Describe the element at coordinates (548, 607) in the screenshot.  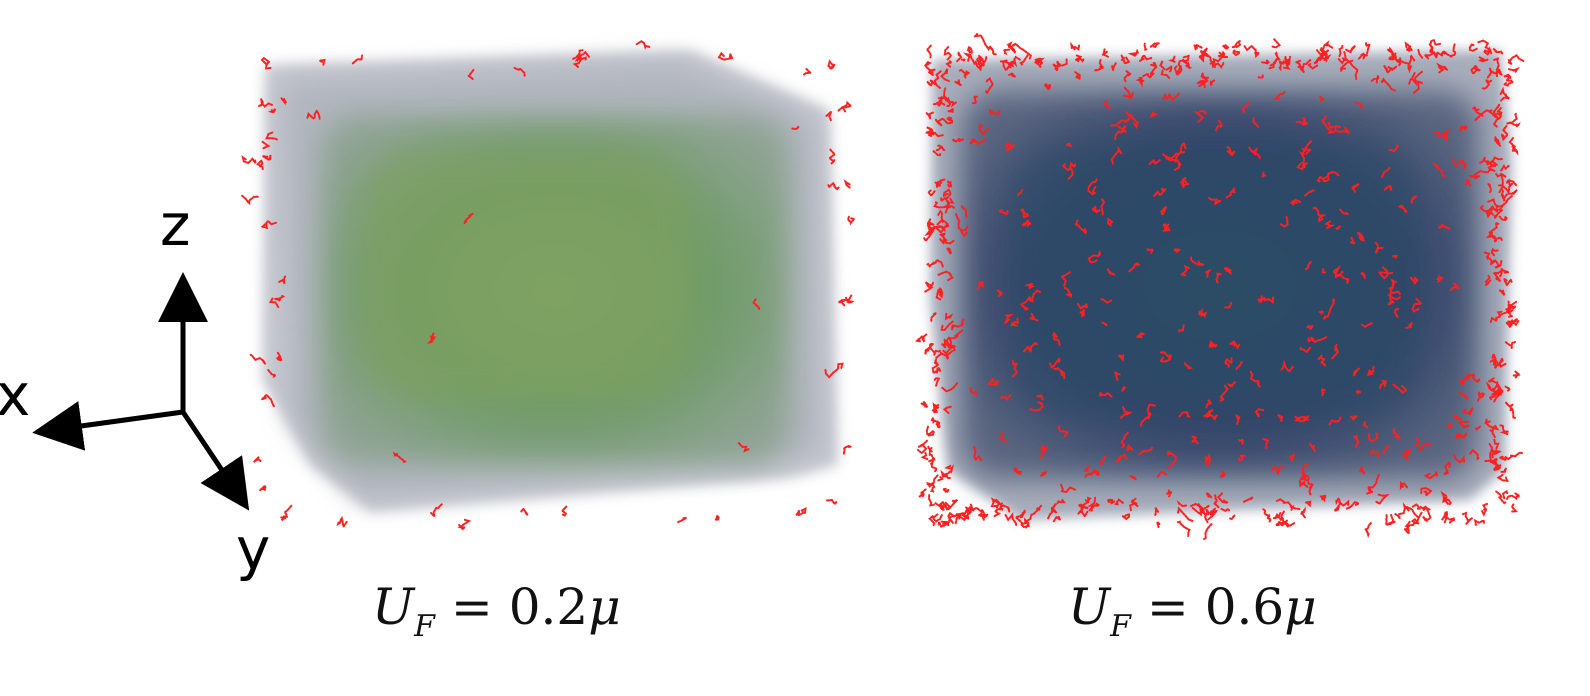
I see `caption-left-value: 0.2` at that location.